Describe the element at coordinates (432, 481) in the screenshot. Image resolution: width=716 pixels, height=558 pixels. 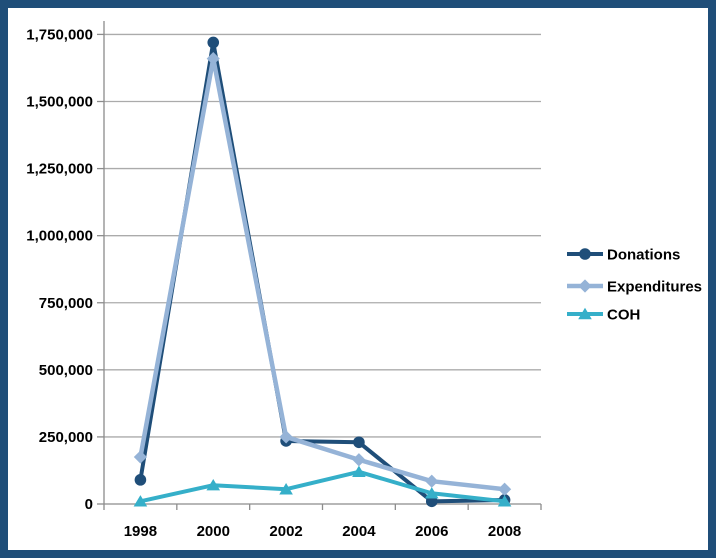
I see `data-point-expenditures-2006` at that location.